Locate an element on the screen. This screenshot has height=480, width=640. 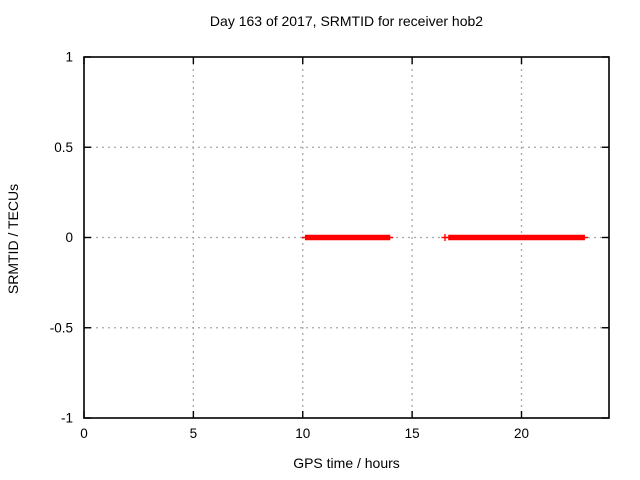
x-axis-label: GPS time / hours is located at coordinates (346, 463).